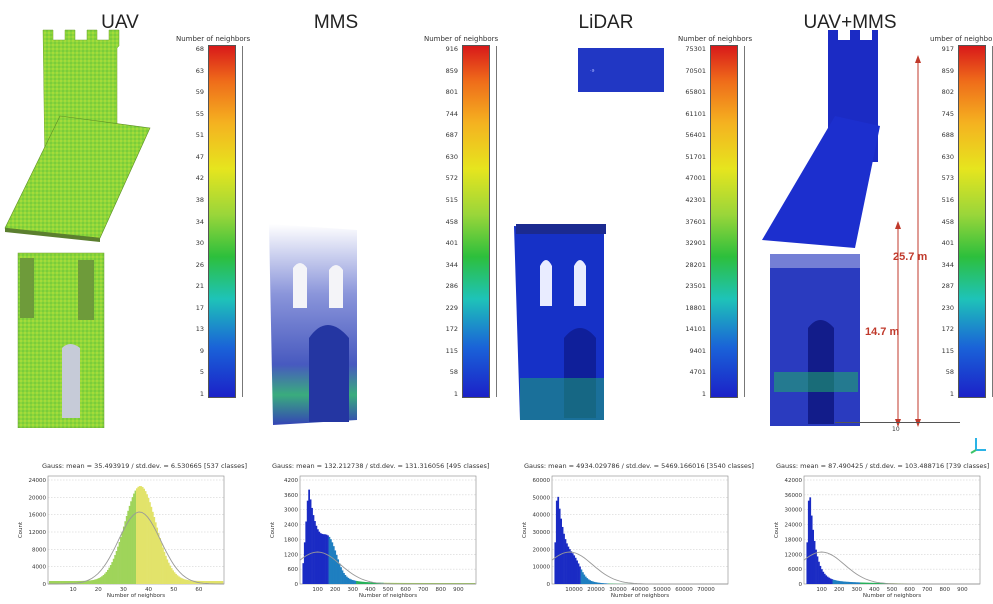 This screenshot has width=993, height=604. What do you see at coordinates (405, 590) in the screenshot?
I see `histogram-xtick-label: 600` at bounding box center [405, 590].